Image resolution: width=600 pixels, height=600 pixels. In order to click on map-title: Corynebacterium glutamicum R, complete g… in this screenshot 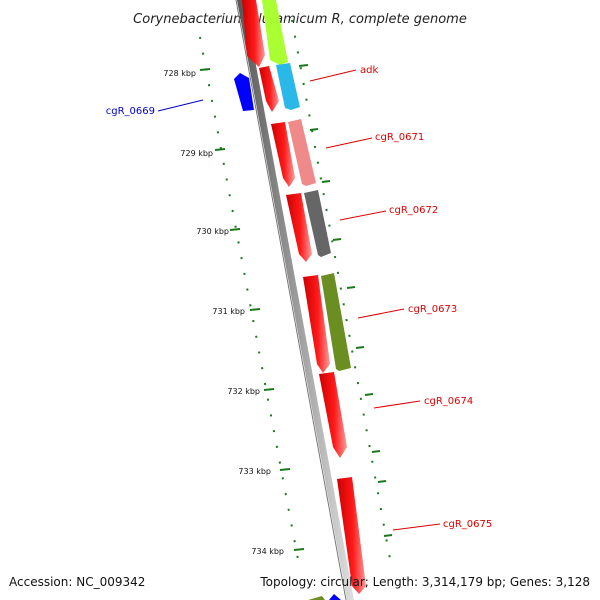, I will do `click(300, 19)`.